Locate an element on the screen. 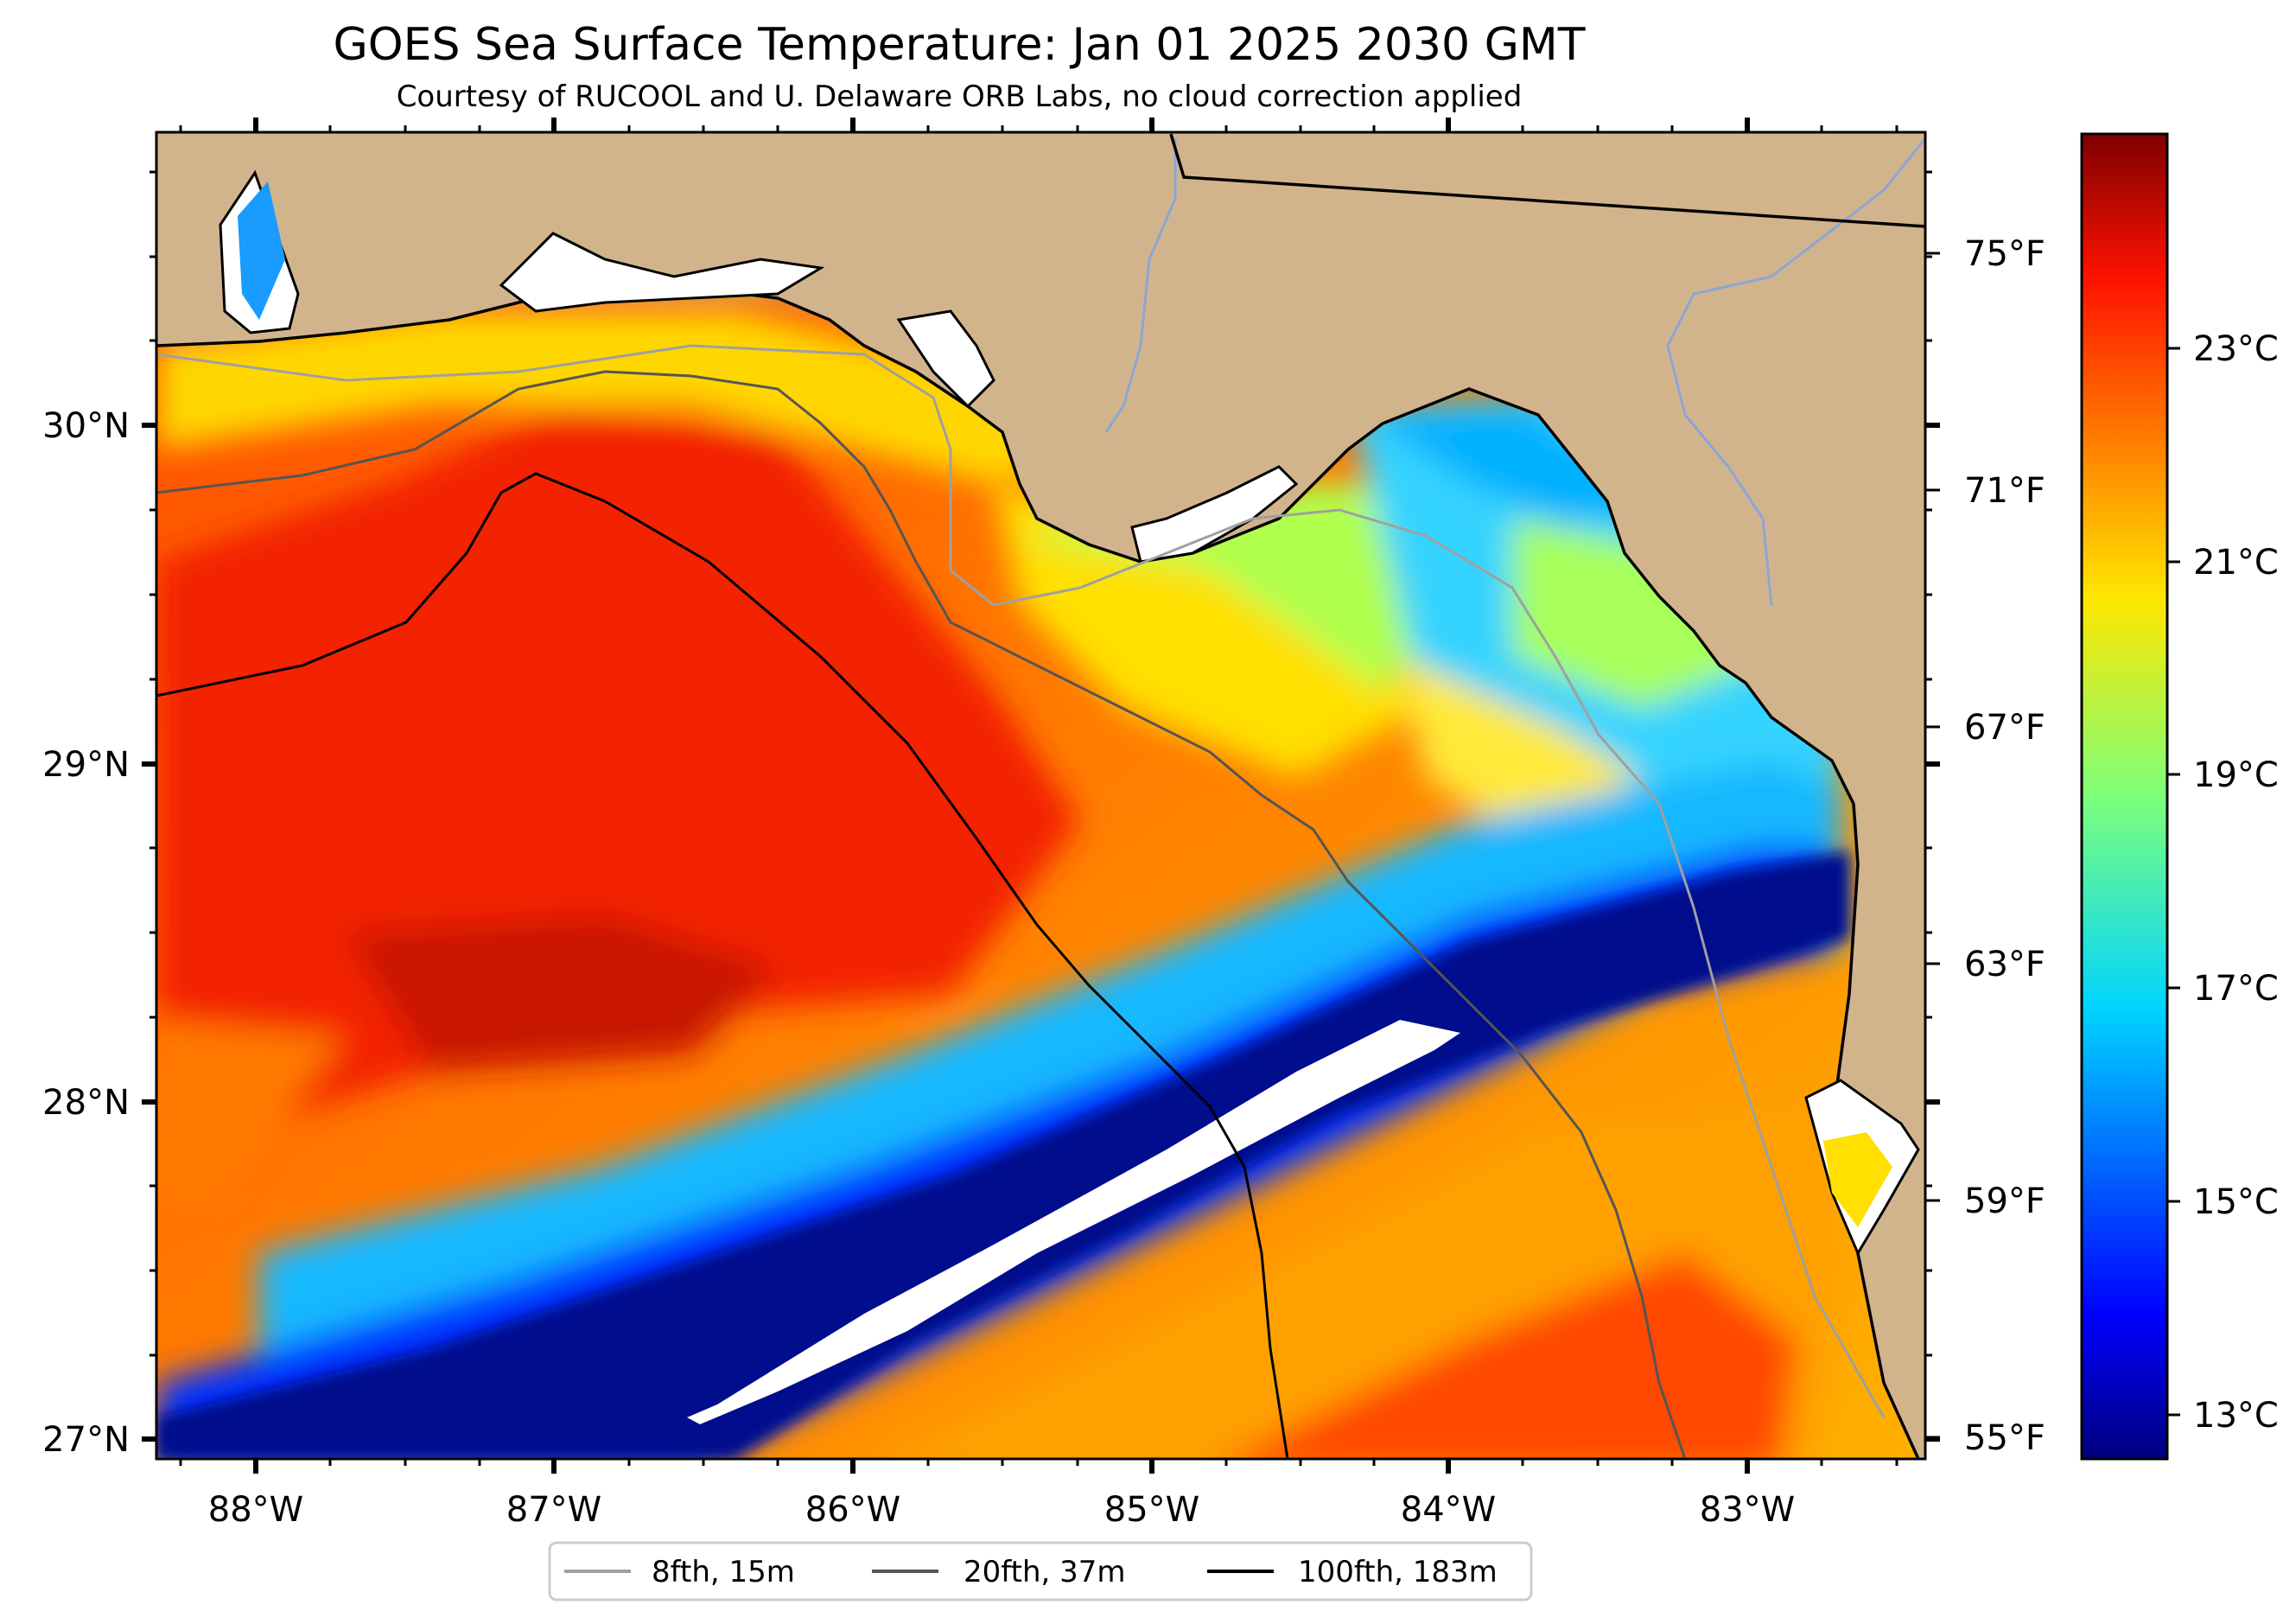  cloud-mask is located at coordinates (1073, 1222).